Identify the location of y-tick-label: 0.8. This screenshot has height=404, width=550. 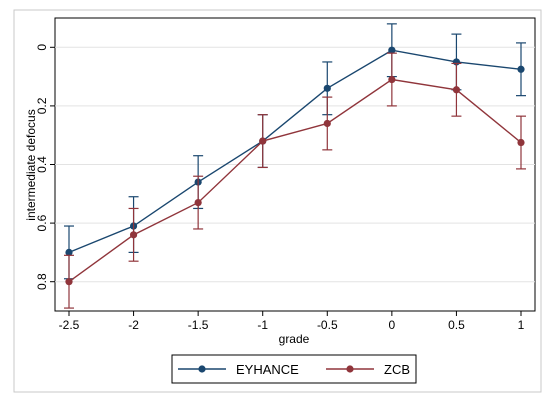
(42, 281).